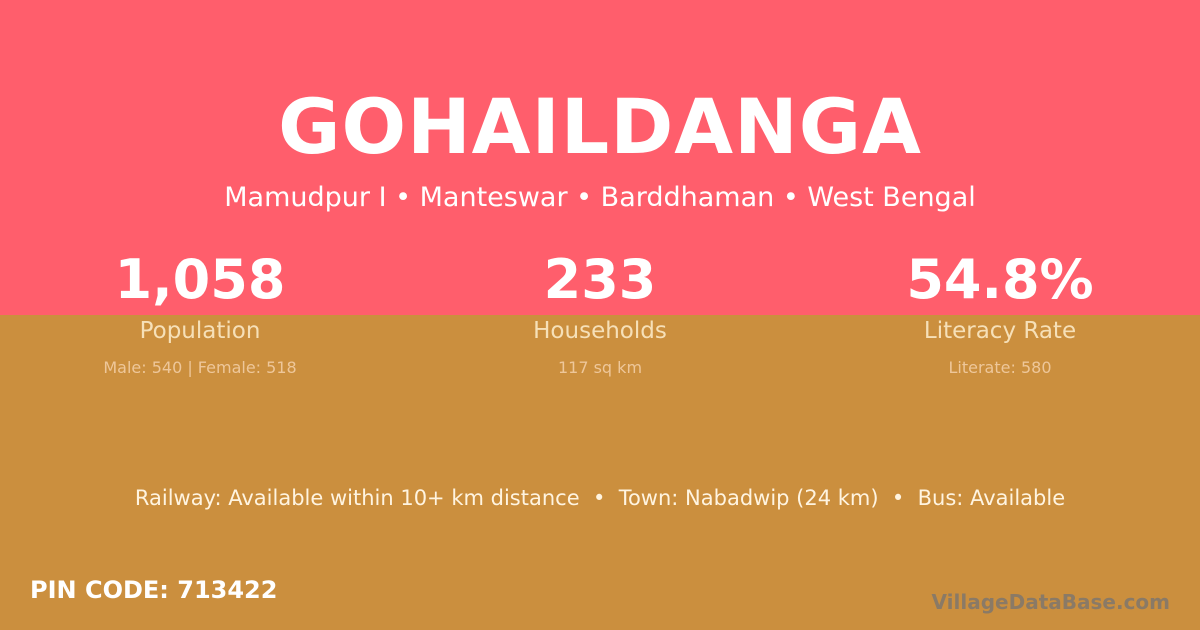  I want to click on stat-literacy: 54.8% Literacy Rate Literate: 580, so click(1000, 313).